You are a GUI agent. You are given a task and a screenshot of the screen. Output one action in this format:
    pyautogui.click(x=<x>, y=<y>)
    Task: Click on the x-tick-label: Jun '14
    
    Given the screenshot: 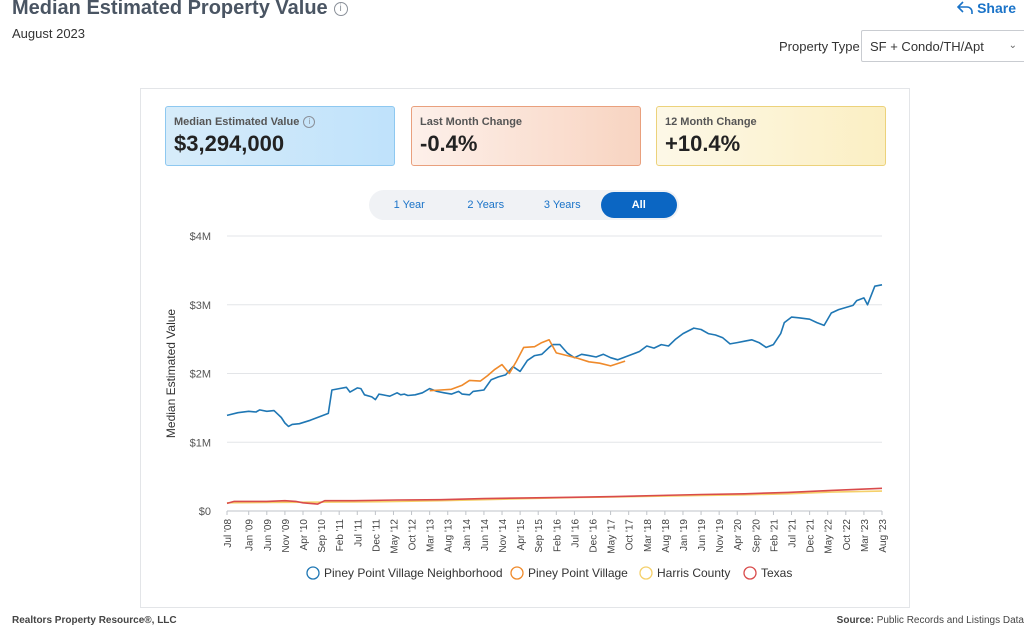 What is the action you would take?
    pyautogui.click(x=485, y=535)
    